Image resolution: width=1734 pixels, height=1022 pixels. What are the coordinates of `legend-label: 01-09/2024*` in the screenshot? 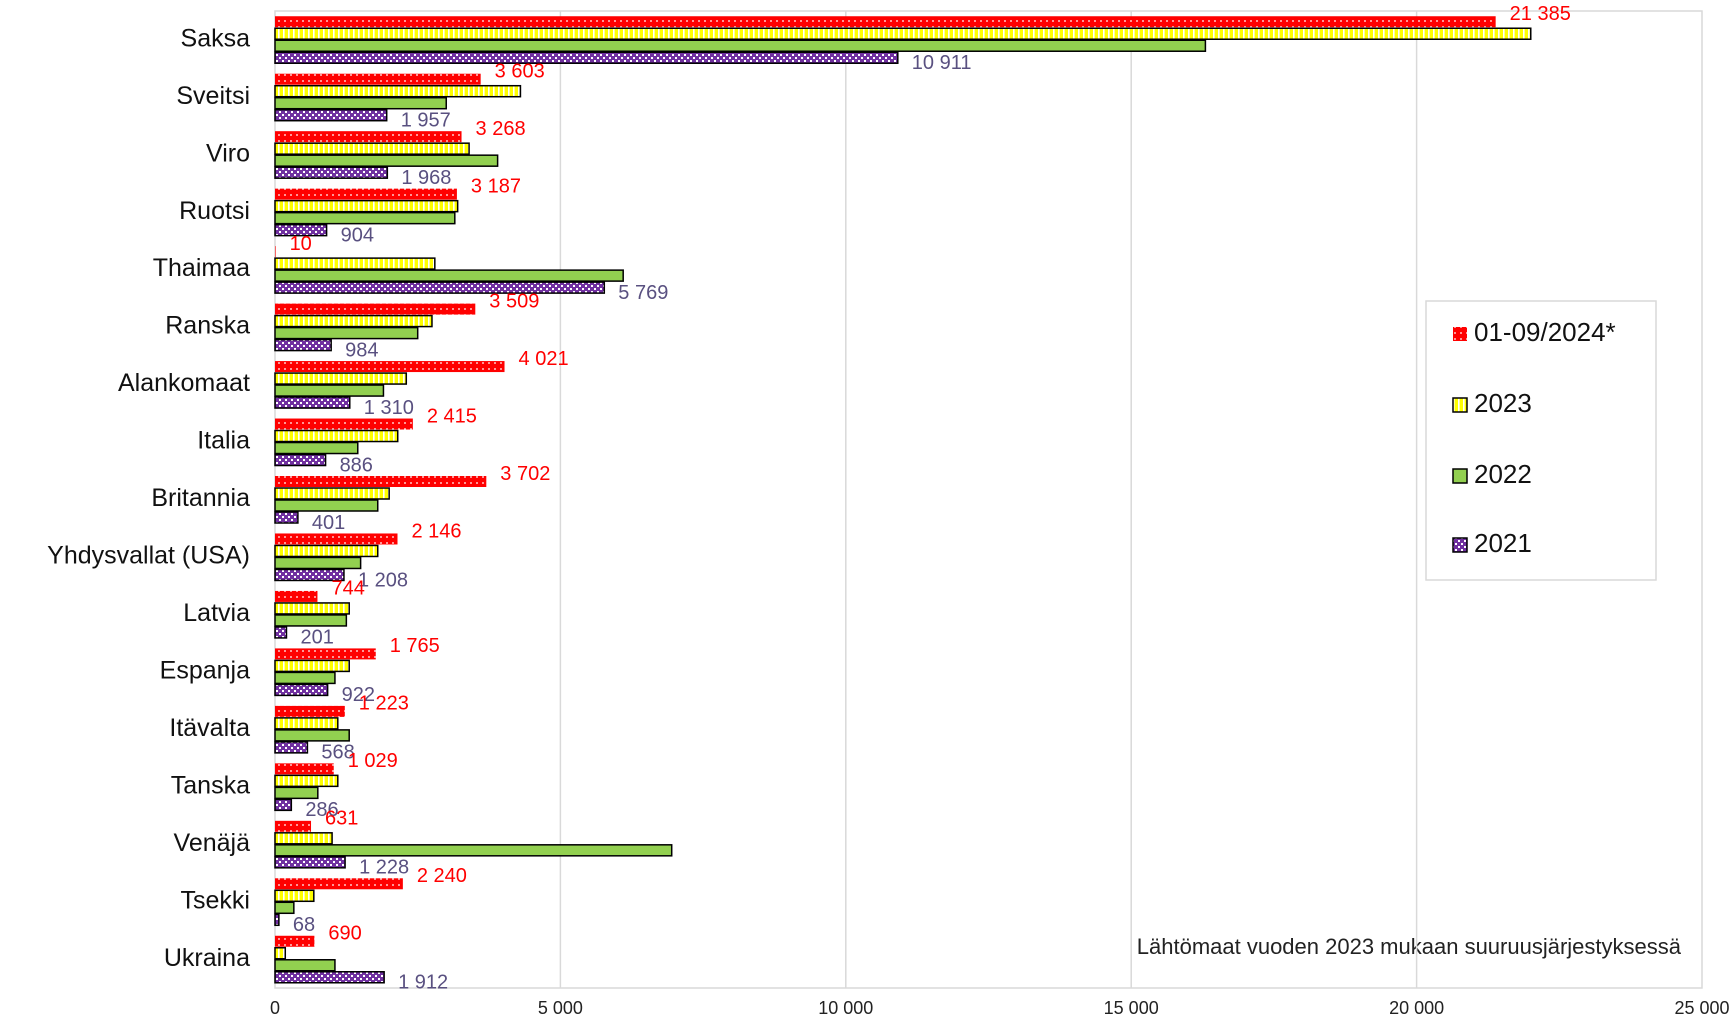 It's located at (1545, 332).